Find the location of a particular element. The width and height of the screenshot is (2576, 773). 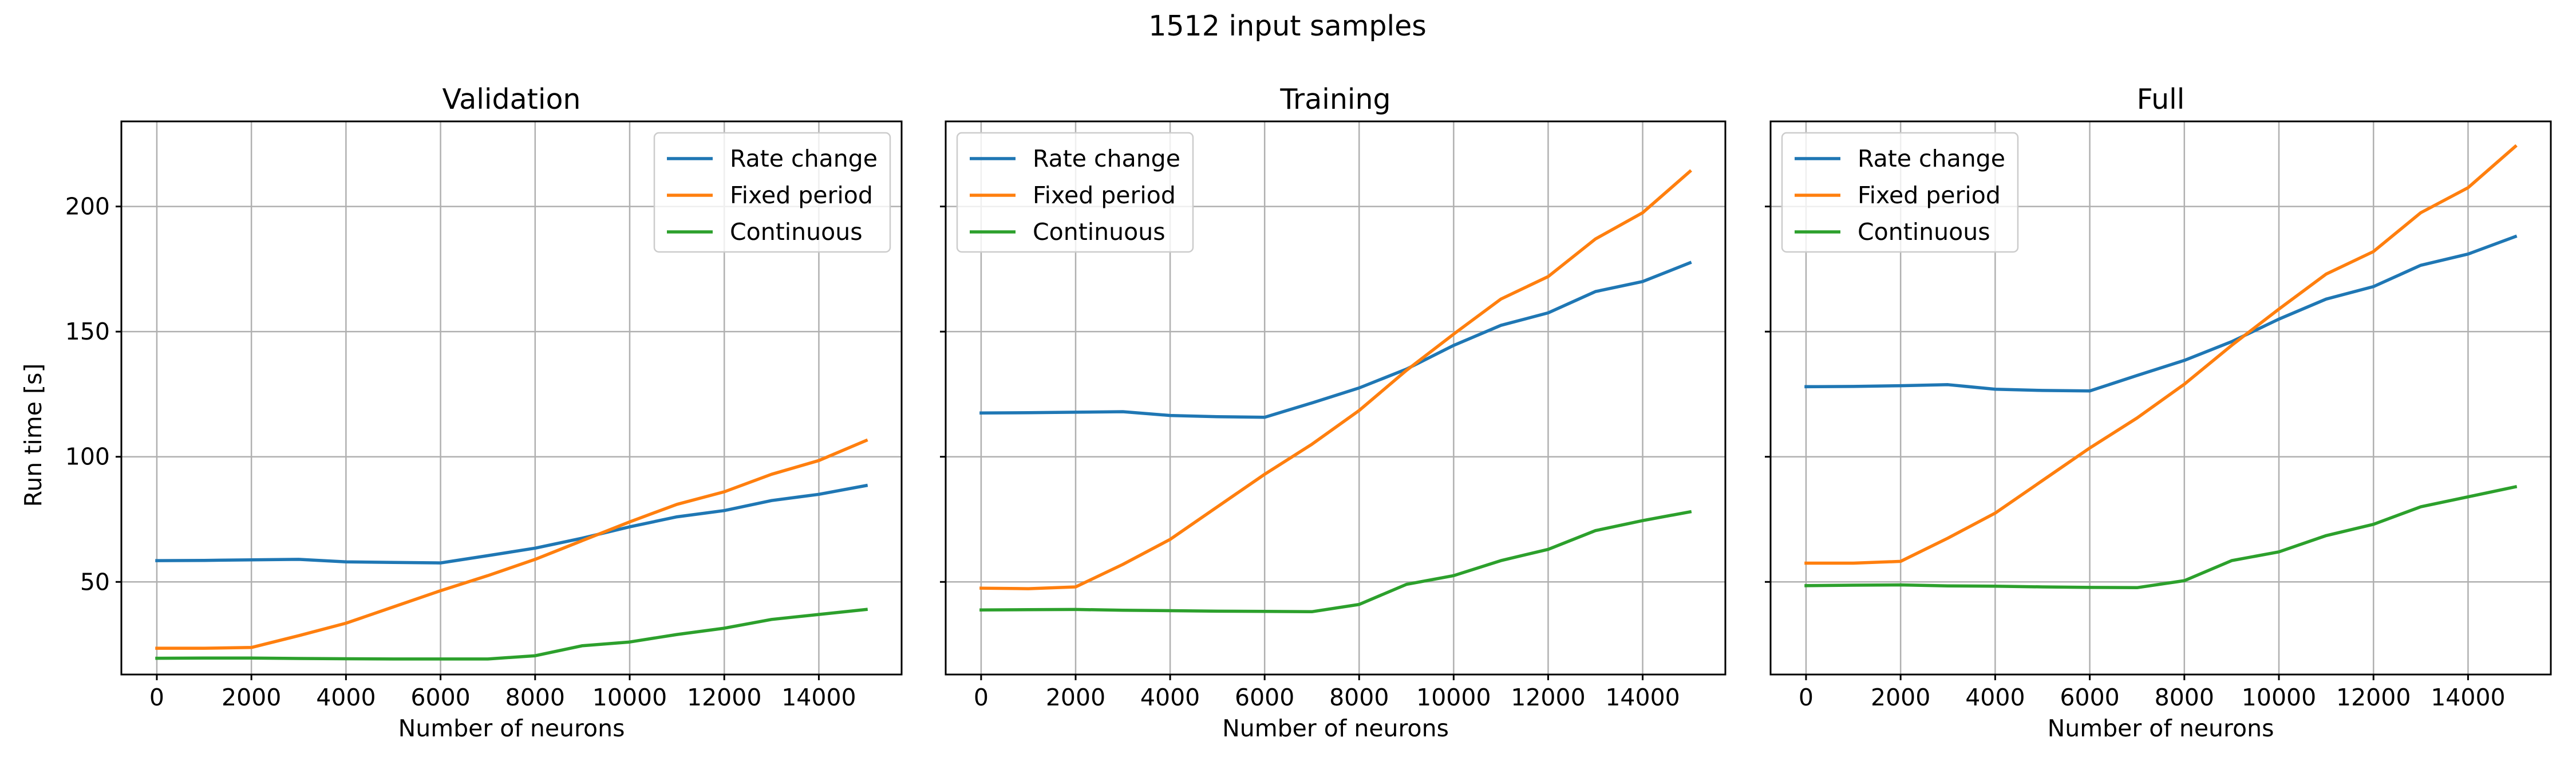

figure-suptitle: 1512 input samples is located at coordinates (1287, 26).